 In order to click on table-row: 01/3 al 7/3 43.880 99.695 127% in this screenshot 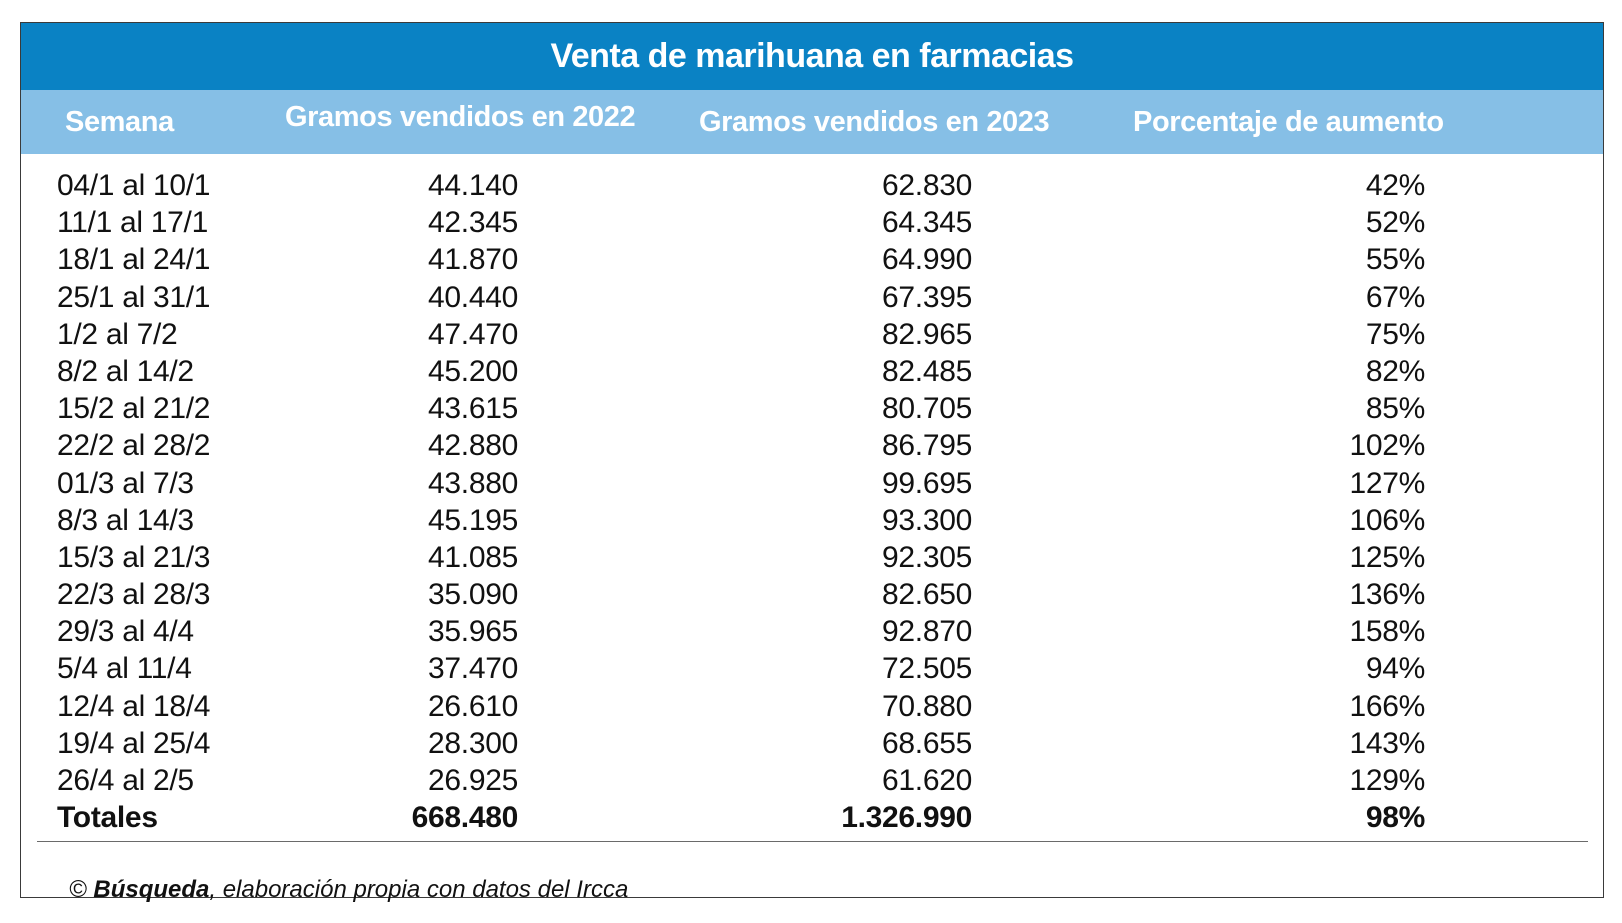, I will do `click(812, 483)`.